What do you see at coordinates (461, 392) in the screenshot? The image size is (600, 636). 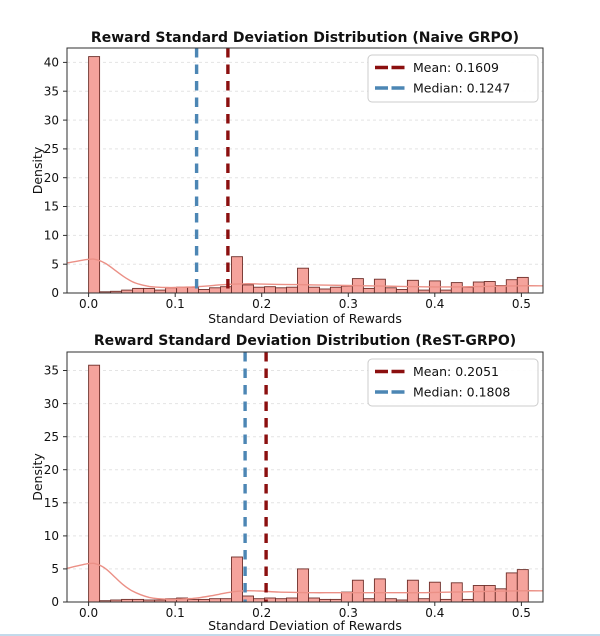 I see `legend-median-label: Median: 0.1808` at bounding box center [461, 392].